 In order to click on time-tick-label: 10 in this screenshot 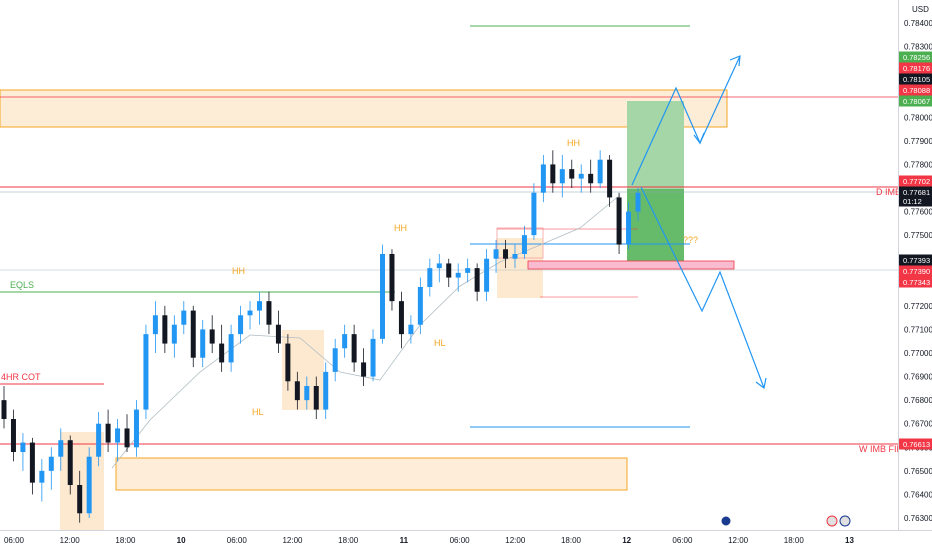, I will do `click(181, 540)`.